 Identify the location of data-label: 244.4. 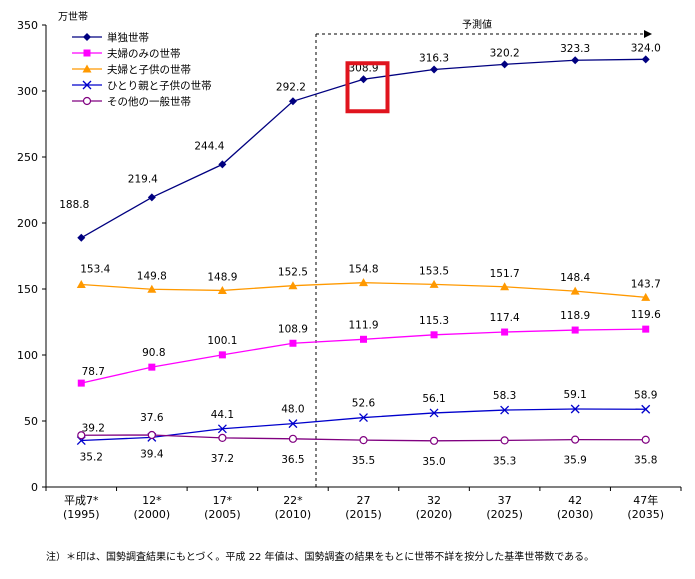
(209, 146).